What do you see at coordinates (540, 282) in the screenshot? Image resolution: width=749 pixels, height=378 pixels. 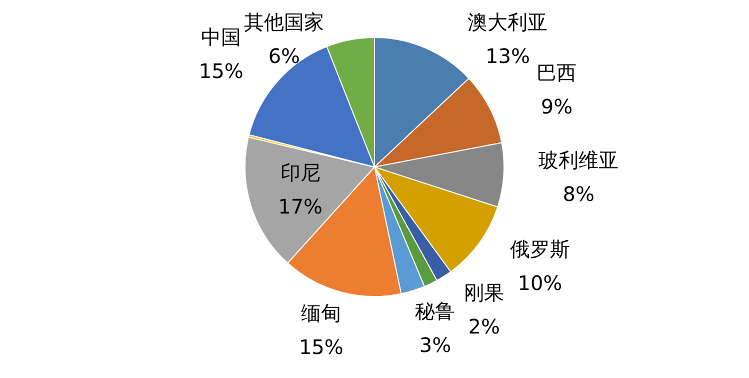 I see `data-label: 10%` at bounding box center [540, 282].